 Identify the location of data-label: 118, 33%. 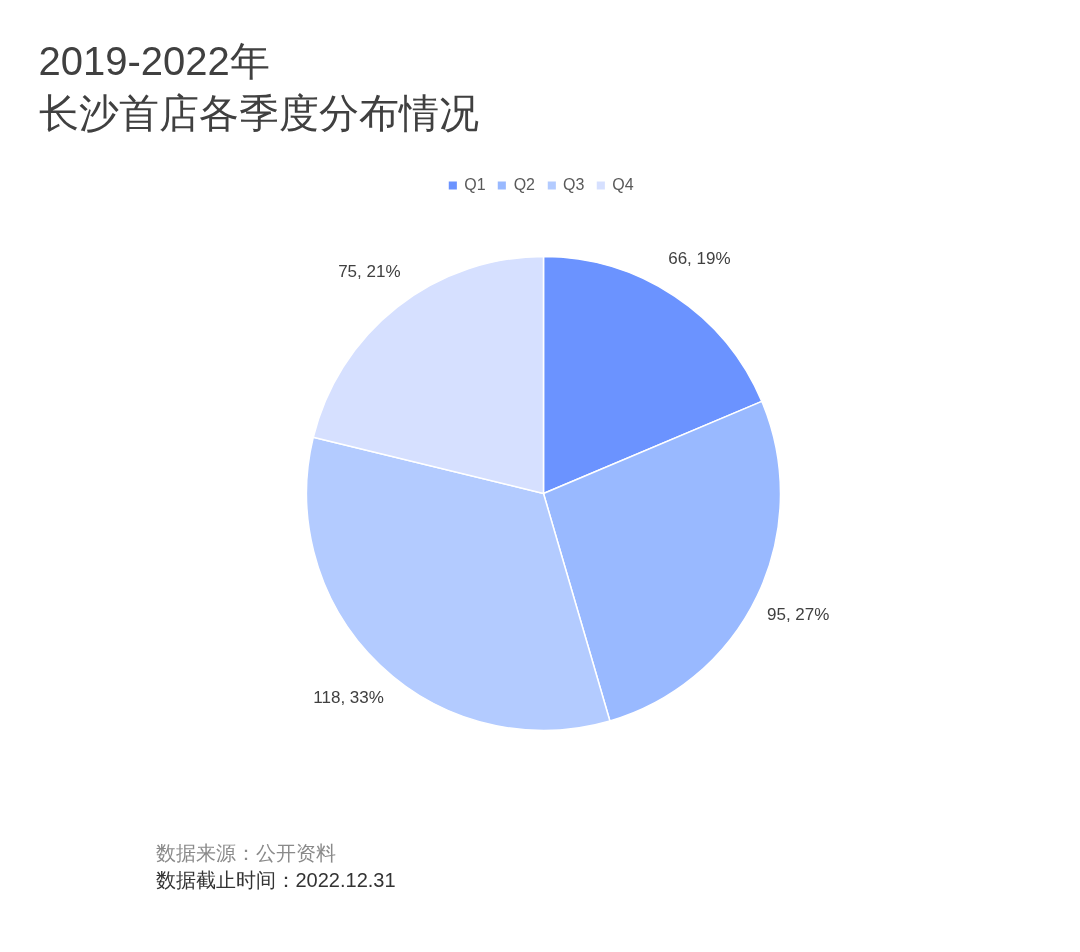
(348, 697).